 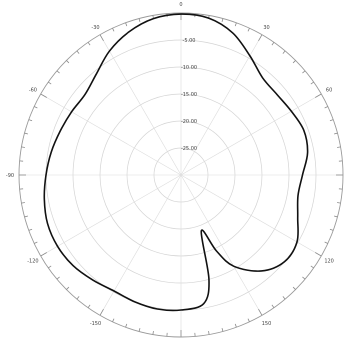 I want to click on radial-label: -15.00, so click(x=189, y=95).